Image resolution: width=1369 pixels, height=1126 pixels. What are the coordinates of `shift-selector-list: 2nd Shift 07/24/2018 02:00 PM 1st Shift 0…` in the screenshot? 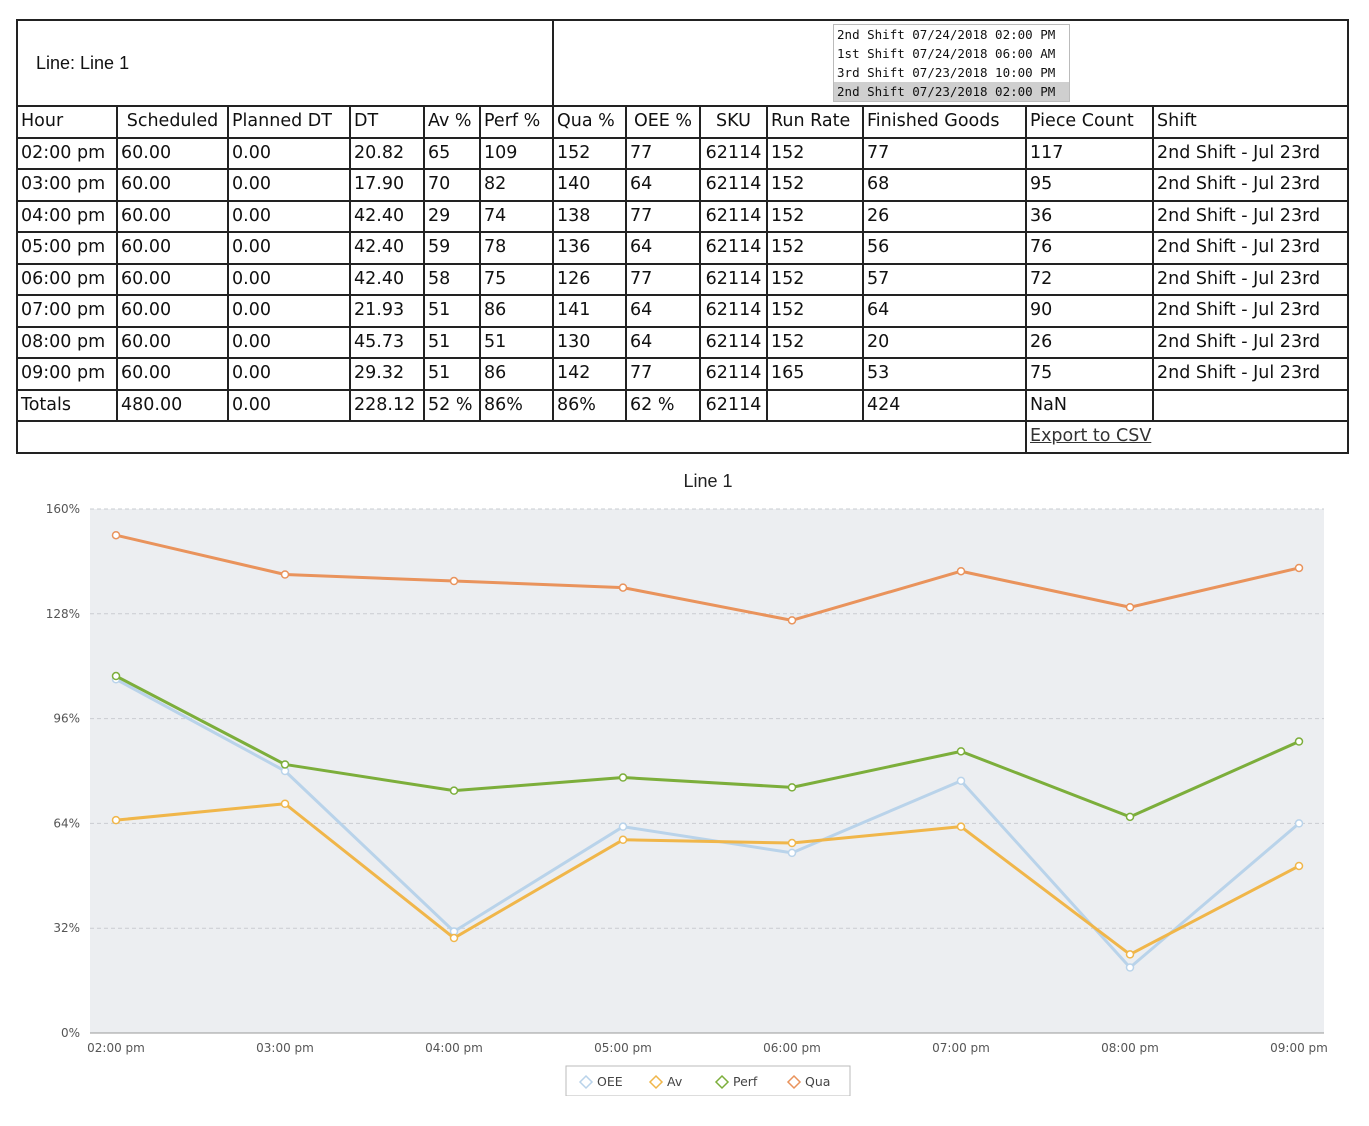 It's located at (952, 63).